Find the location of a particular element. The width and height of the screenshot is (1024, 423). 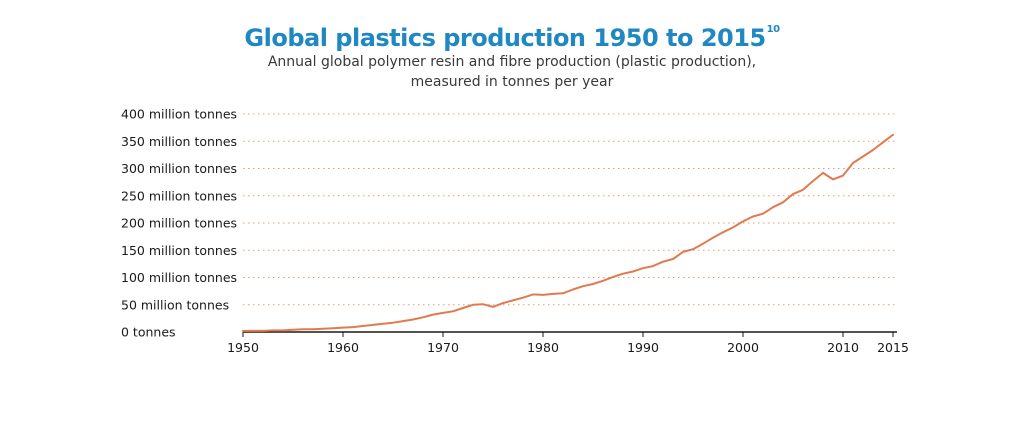

x-tick-label-5: 2000 is located at coordinates (743, 347).